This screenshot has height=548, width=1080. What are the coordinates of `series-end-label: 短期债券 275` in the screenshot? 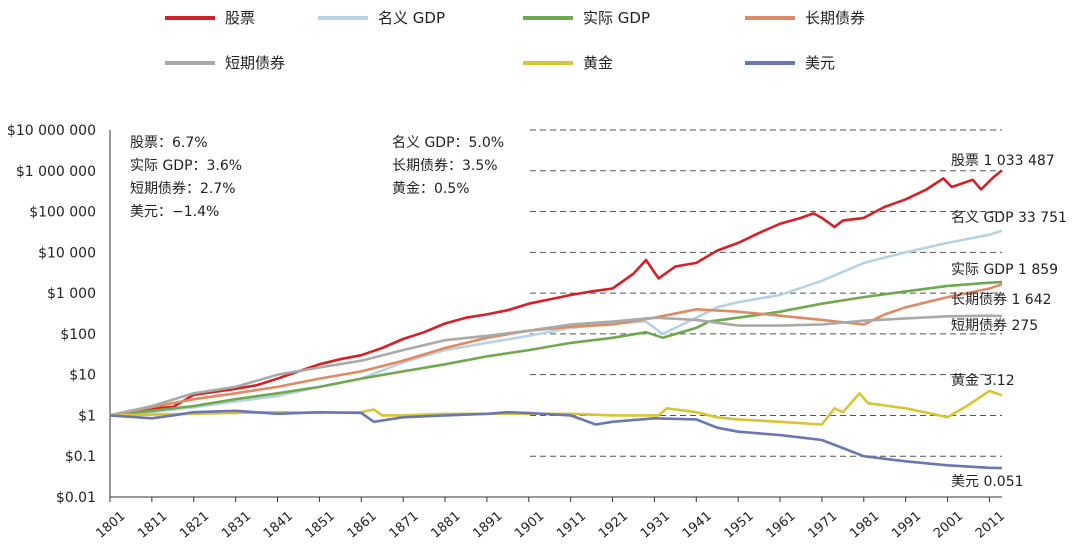 It's located at (994, 326).